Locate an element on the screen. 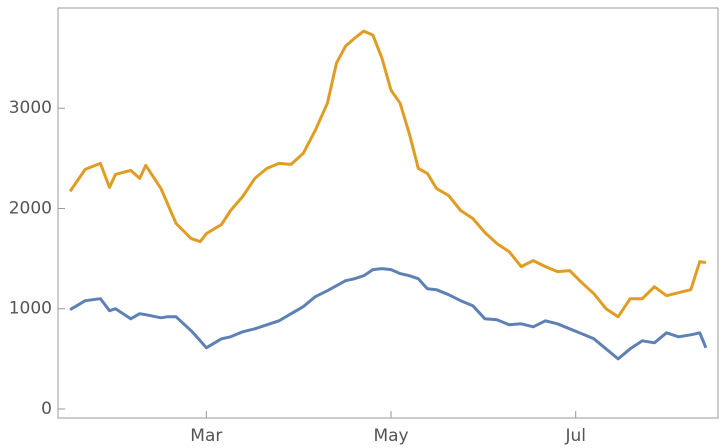 Image resolution: width=720 pixels, height=448 pixels. x-tick-label: Mar is located at coordinates (206, 436).